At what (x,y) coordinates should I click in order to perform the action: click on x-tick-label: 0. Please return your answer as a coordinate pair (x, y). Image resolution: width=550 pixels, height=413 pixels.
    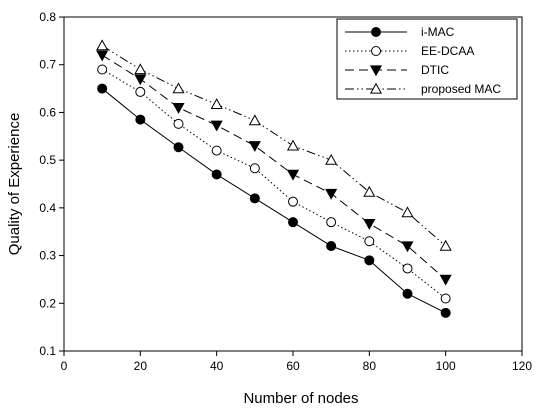
    Looking at the image, I should click on (64, 366).